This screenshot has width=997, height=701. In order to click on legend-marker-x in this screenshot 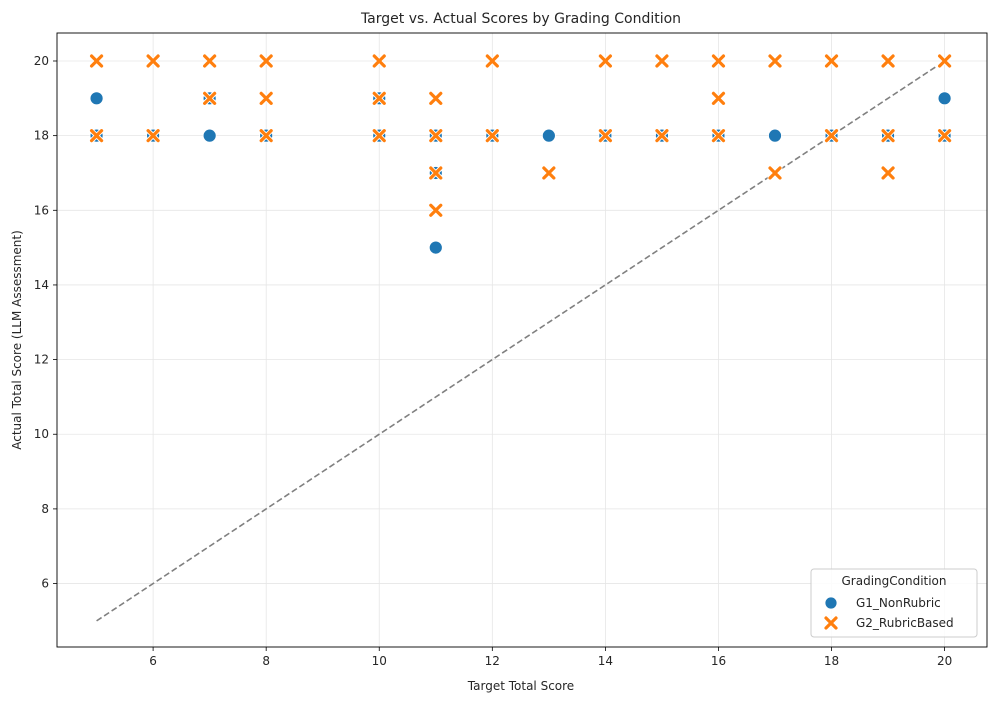, I will do `click(831, 623)`.